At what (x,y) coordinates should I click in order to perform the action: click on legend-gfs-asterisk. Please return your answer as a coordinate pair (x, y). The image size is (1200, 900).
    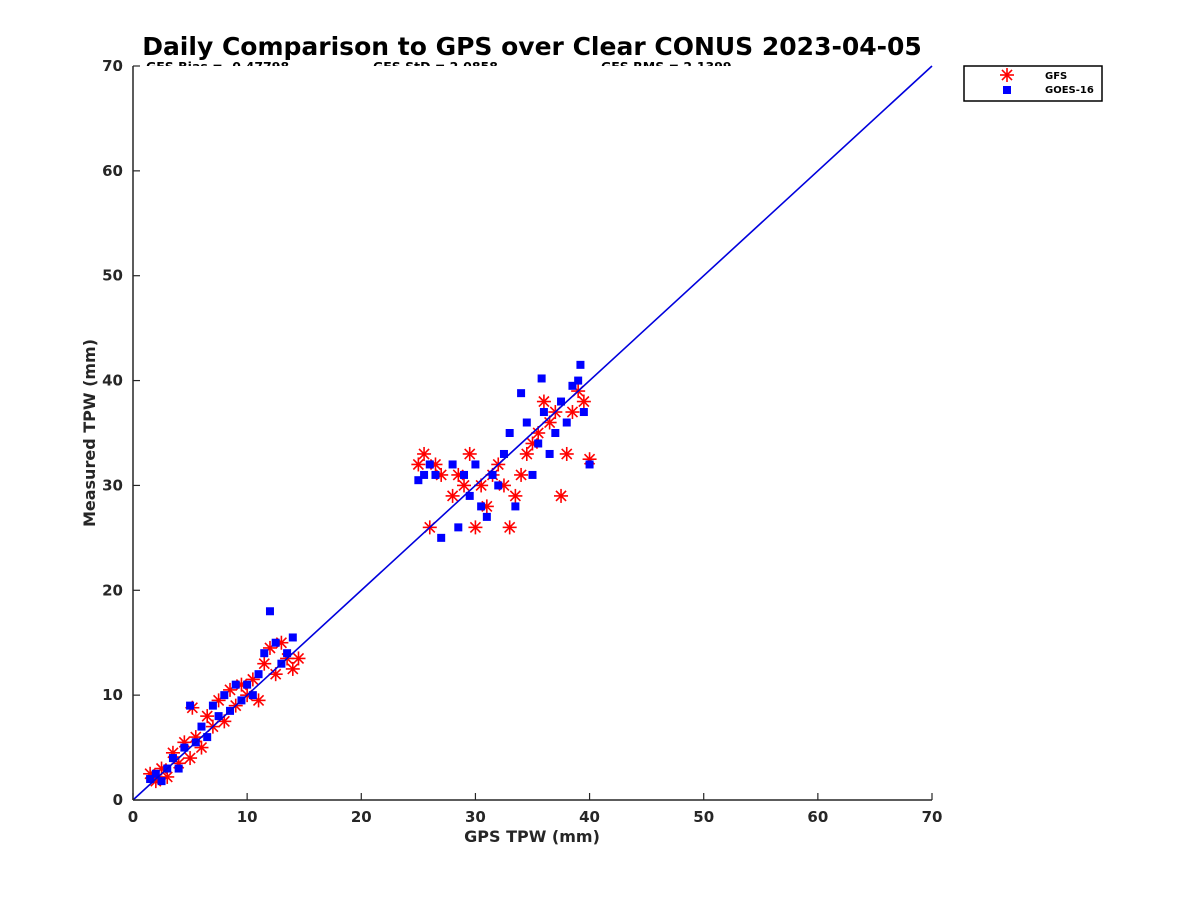
    Looking at the image, I should click on (1007, 75).